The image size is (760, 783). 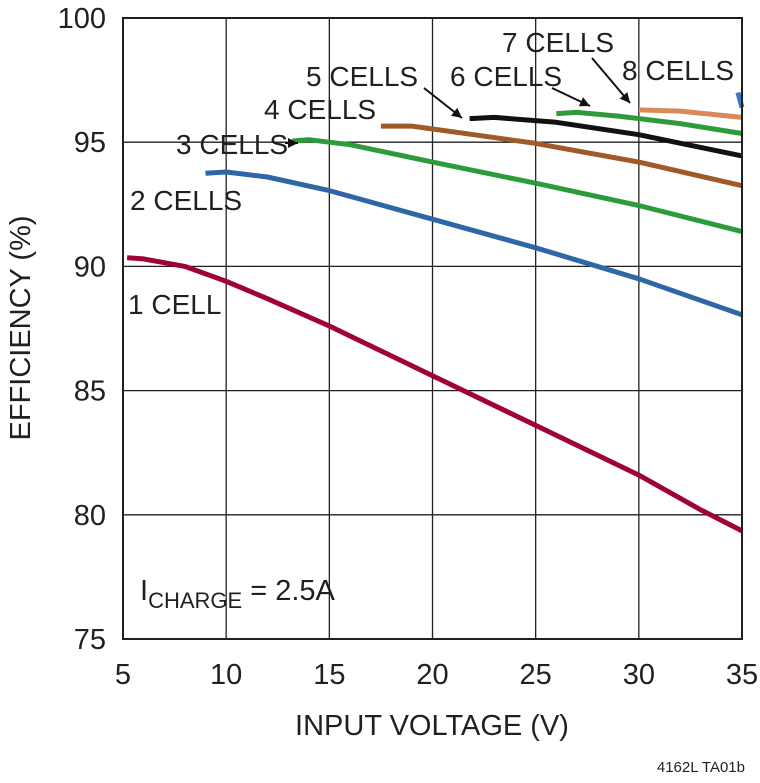 I want to click on annotation-subscript: CHARGE, so click(x=195, y=600).